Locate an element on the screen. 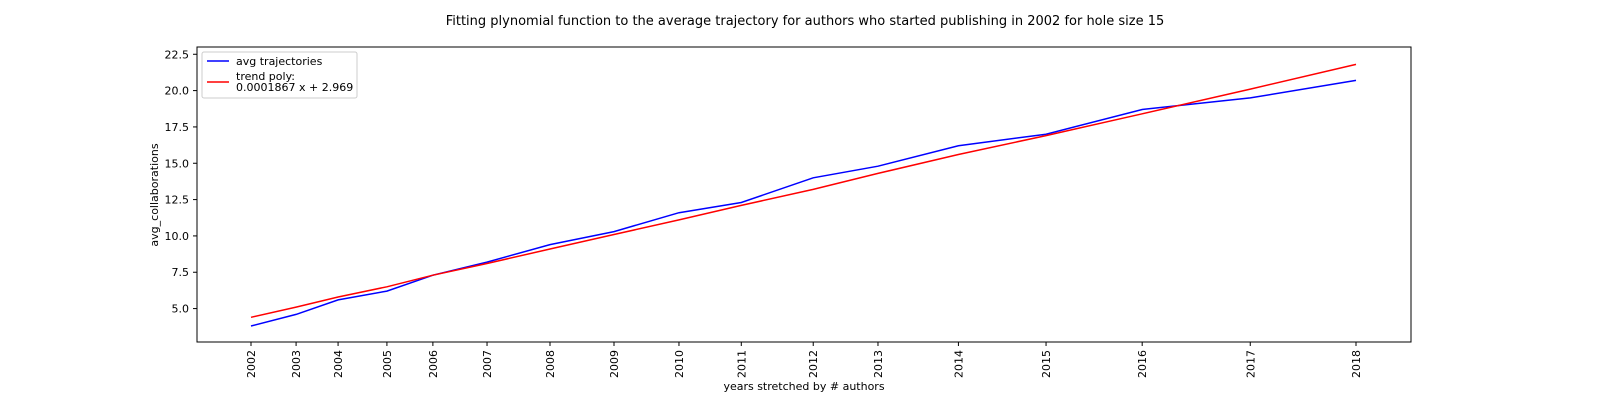 The height and width of the screenshot is (400, 1600). y-tick-label: 22.5 is located at coordinates (177, 54).